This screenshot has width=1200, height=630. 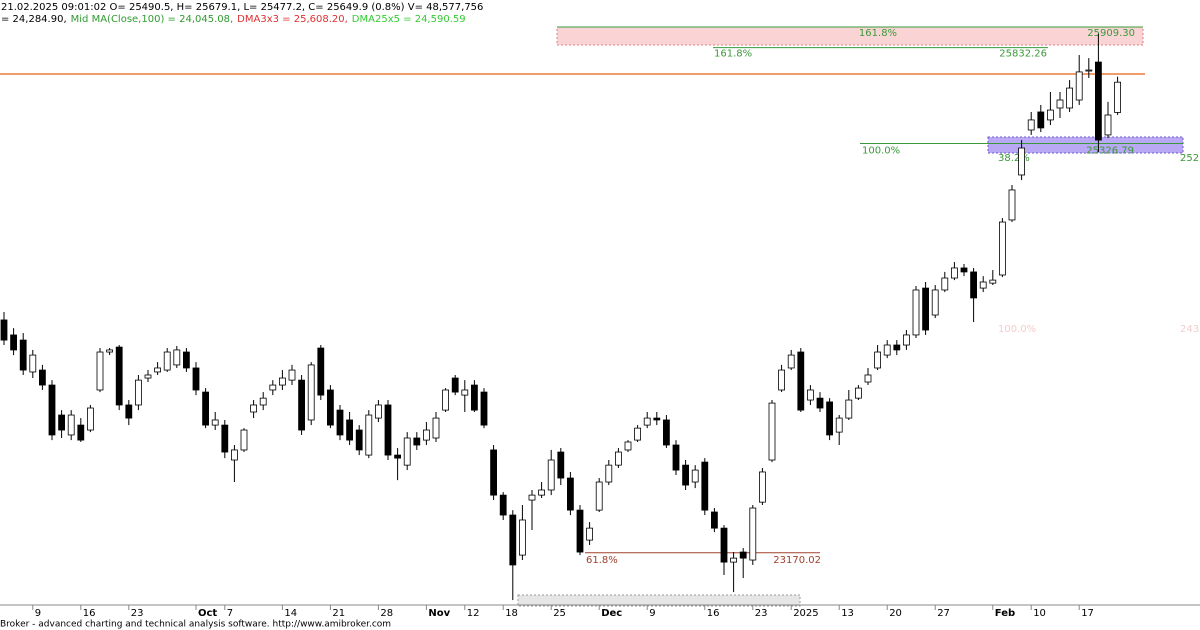 I want to click on x-tick-label: 13, so click(x=847, y=613).